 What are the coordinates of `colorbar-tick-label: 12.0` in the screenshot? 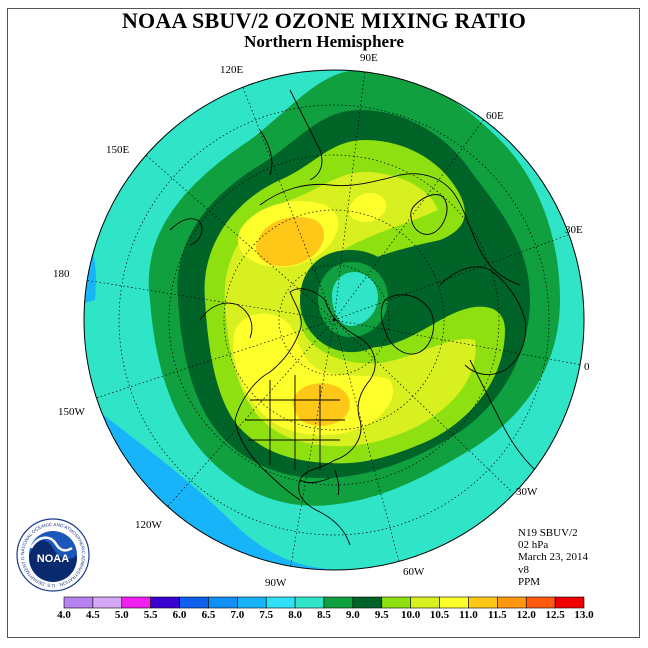 It's located at (526, 615).